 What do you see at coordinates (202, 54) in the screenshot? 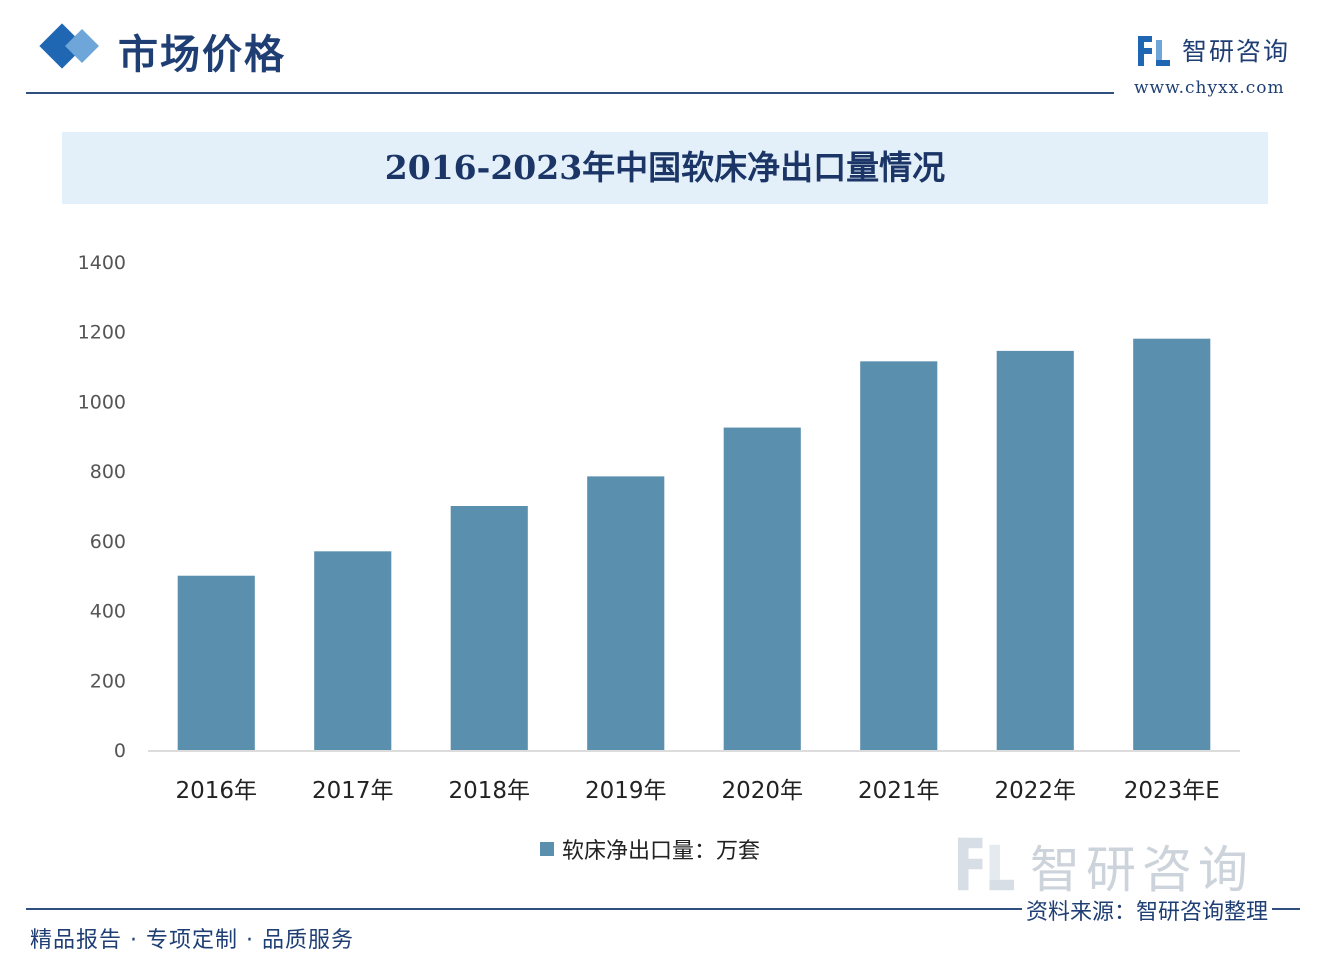
I see `section-title: 市场价格` at bounding box center [202, 54].